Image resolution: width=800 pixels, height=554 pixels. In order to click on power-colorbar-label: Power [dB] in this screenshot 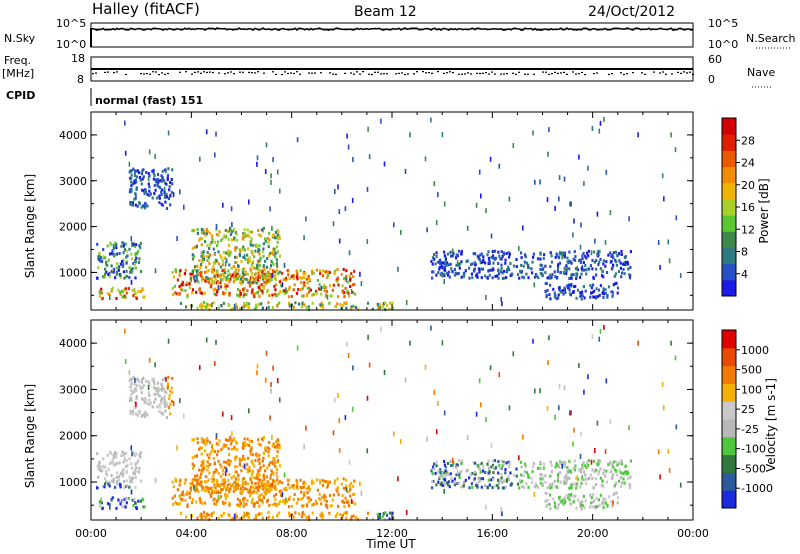, I will do `click(764, 210)`.